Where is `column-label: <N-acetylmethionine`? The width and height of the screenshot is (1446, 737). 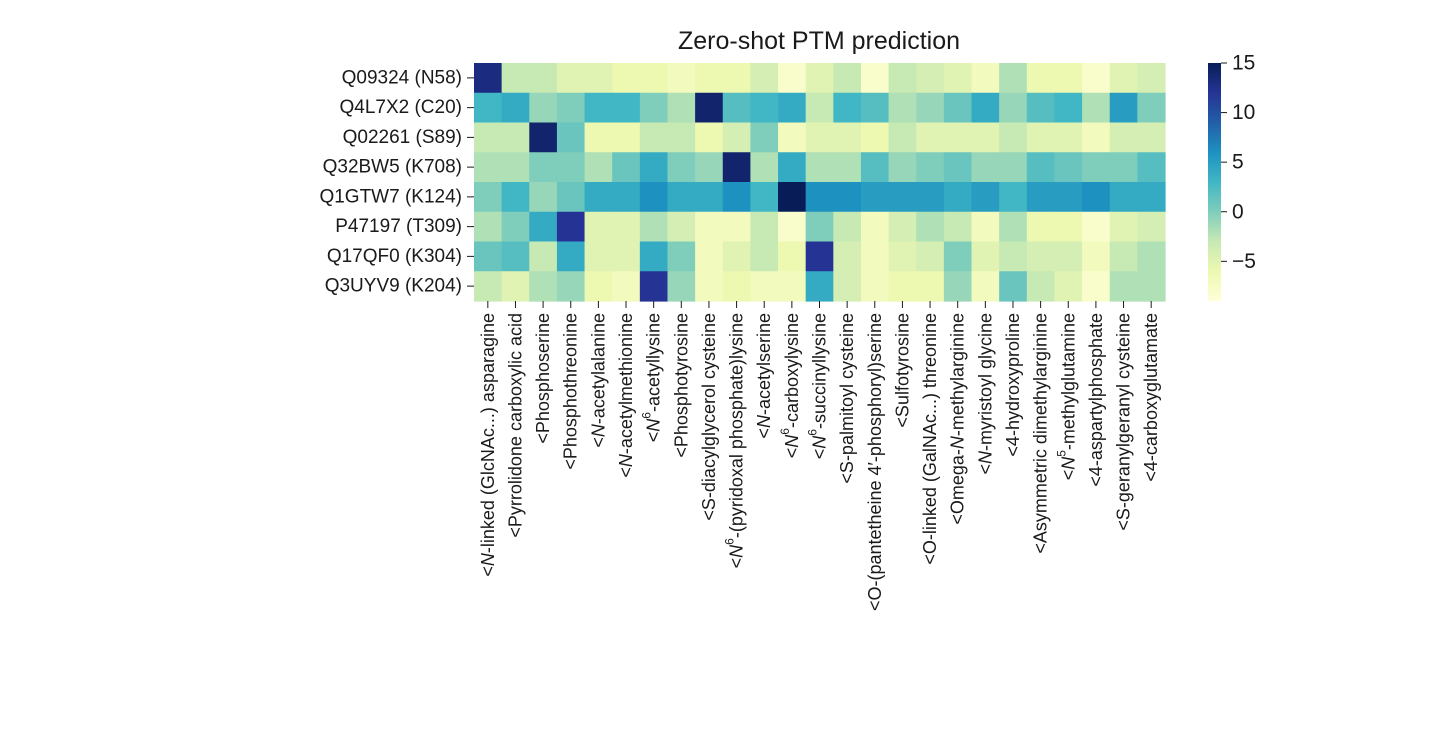 column-label: <N-acetylmethionine is located at coordinates (626, 395).